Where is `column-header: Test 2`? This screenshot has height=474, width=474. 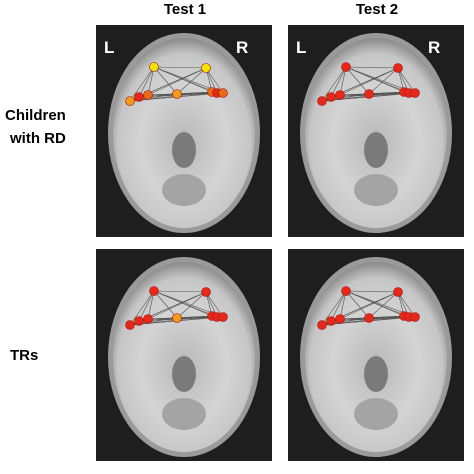
column-header: Test 2 is located at coordinates (377, 9).